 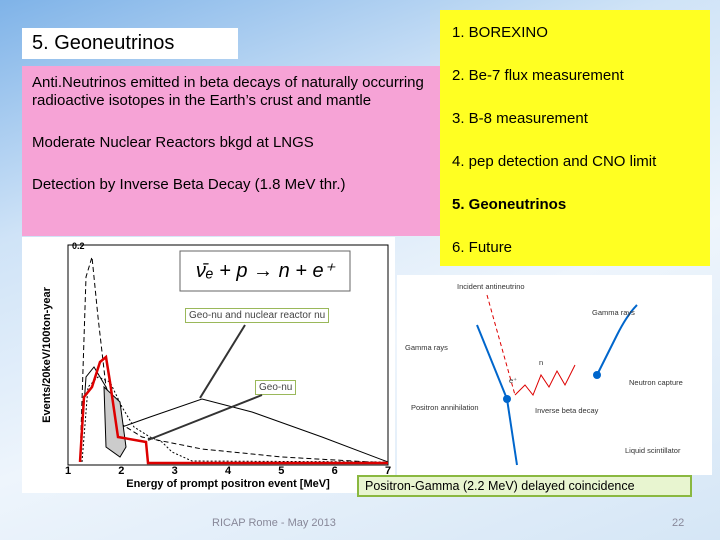 What do you see at coordinates (175, 471) in the screenshot?
I see `x-tick-label: 3` at bounding box center [175, 471].